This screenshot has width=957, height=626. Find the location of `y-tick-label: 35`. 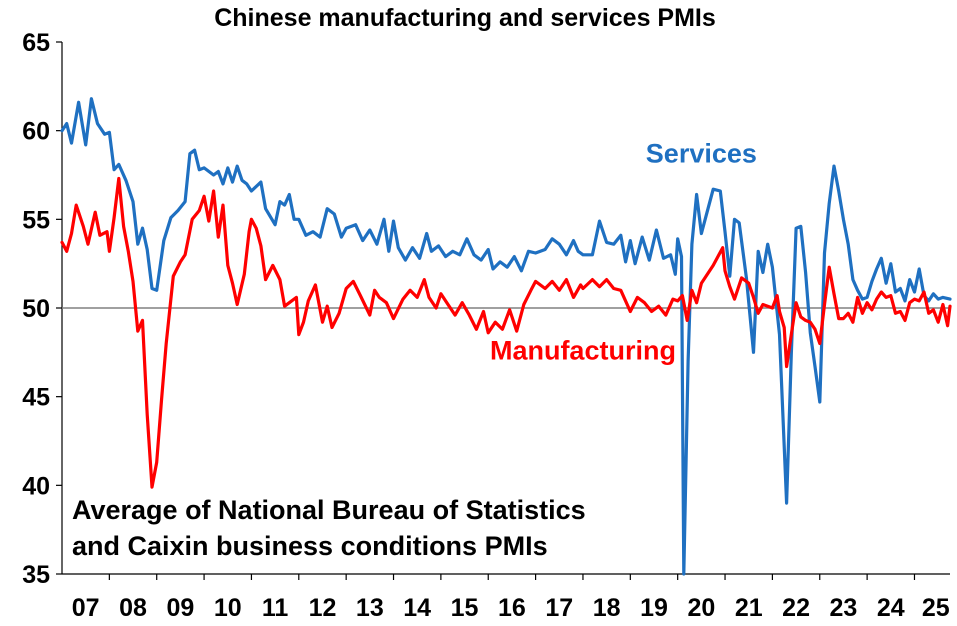

y-tick-label: 35 is located at coordinates (36, 575).